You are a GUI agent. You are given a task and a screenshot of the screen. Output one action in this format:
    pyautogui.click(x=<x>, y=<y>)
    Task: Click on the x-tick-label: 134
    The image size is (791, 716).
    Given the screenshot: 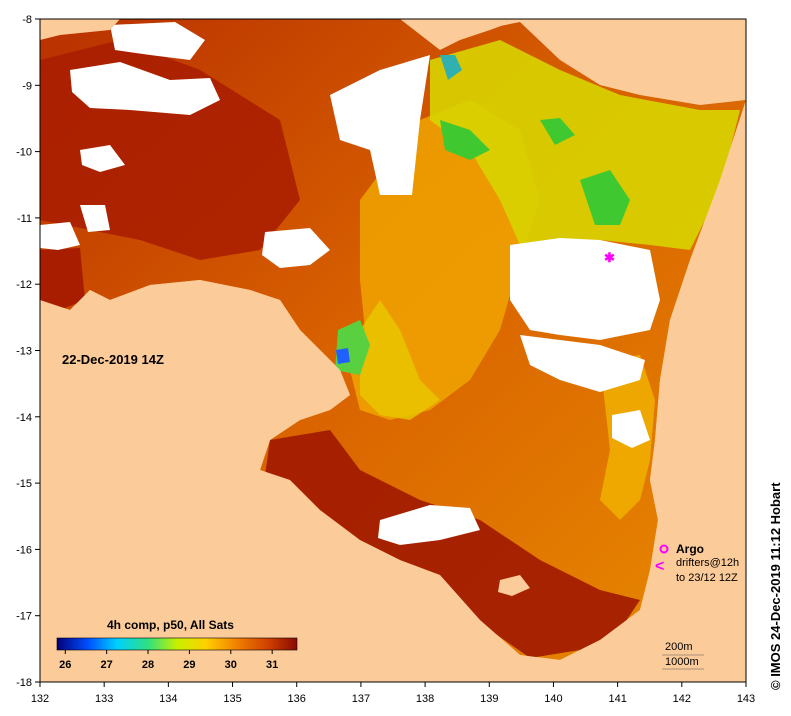 What is the action you would take?
    pyautogui.click(x=168, y=699)
    